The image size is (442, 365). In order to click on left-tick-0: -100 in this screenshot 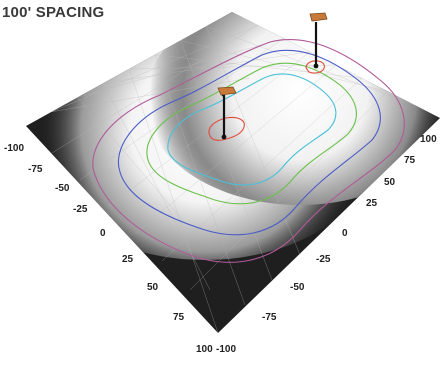, I will do `click(14, 148)`.